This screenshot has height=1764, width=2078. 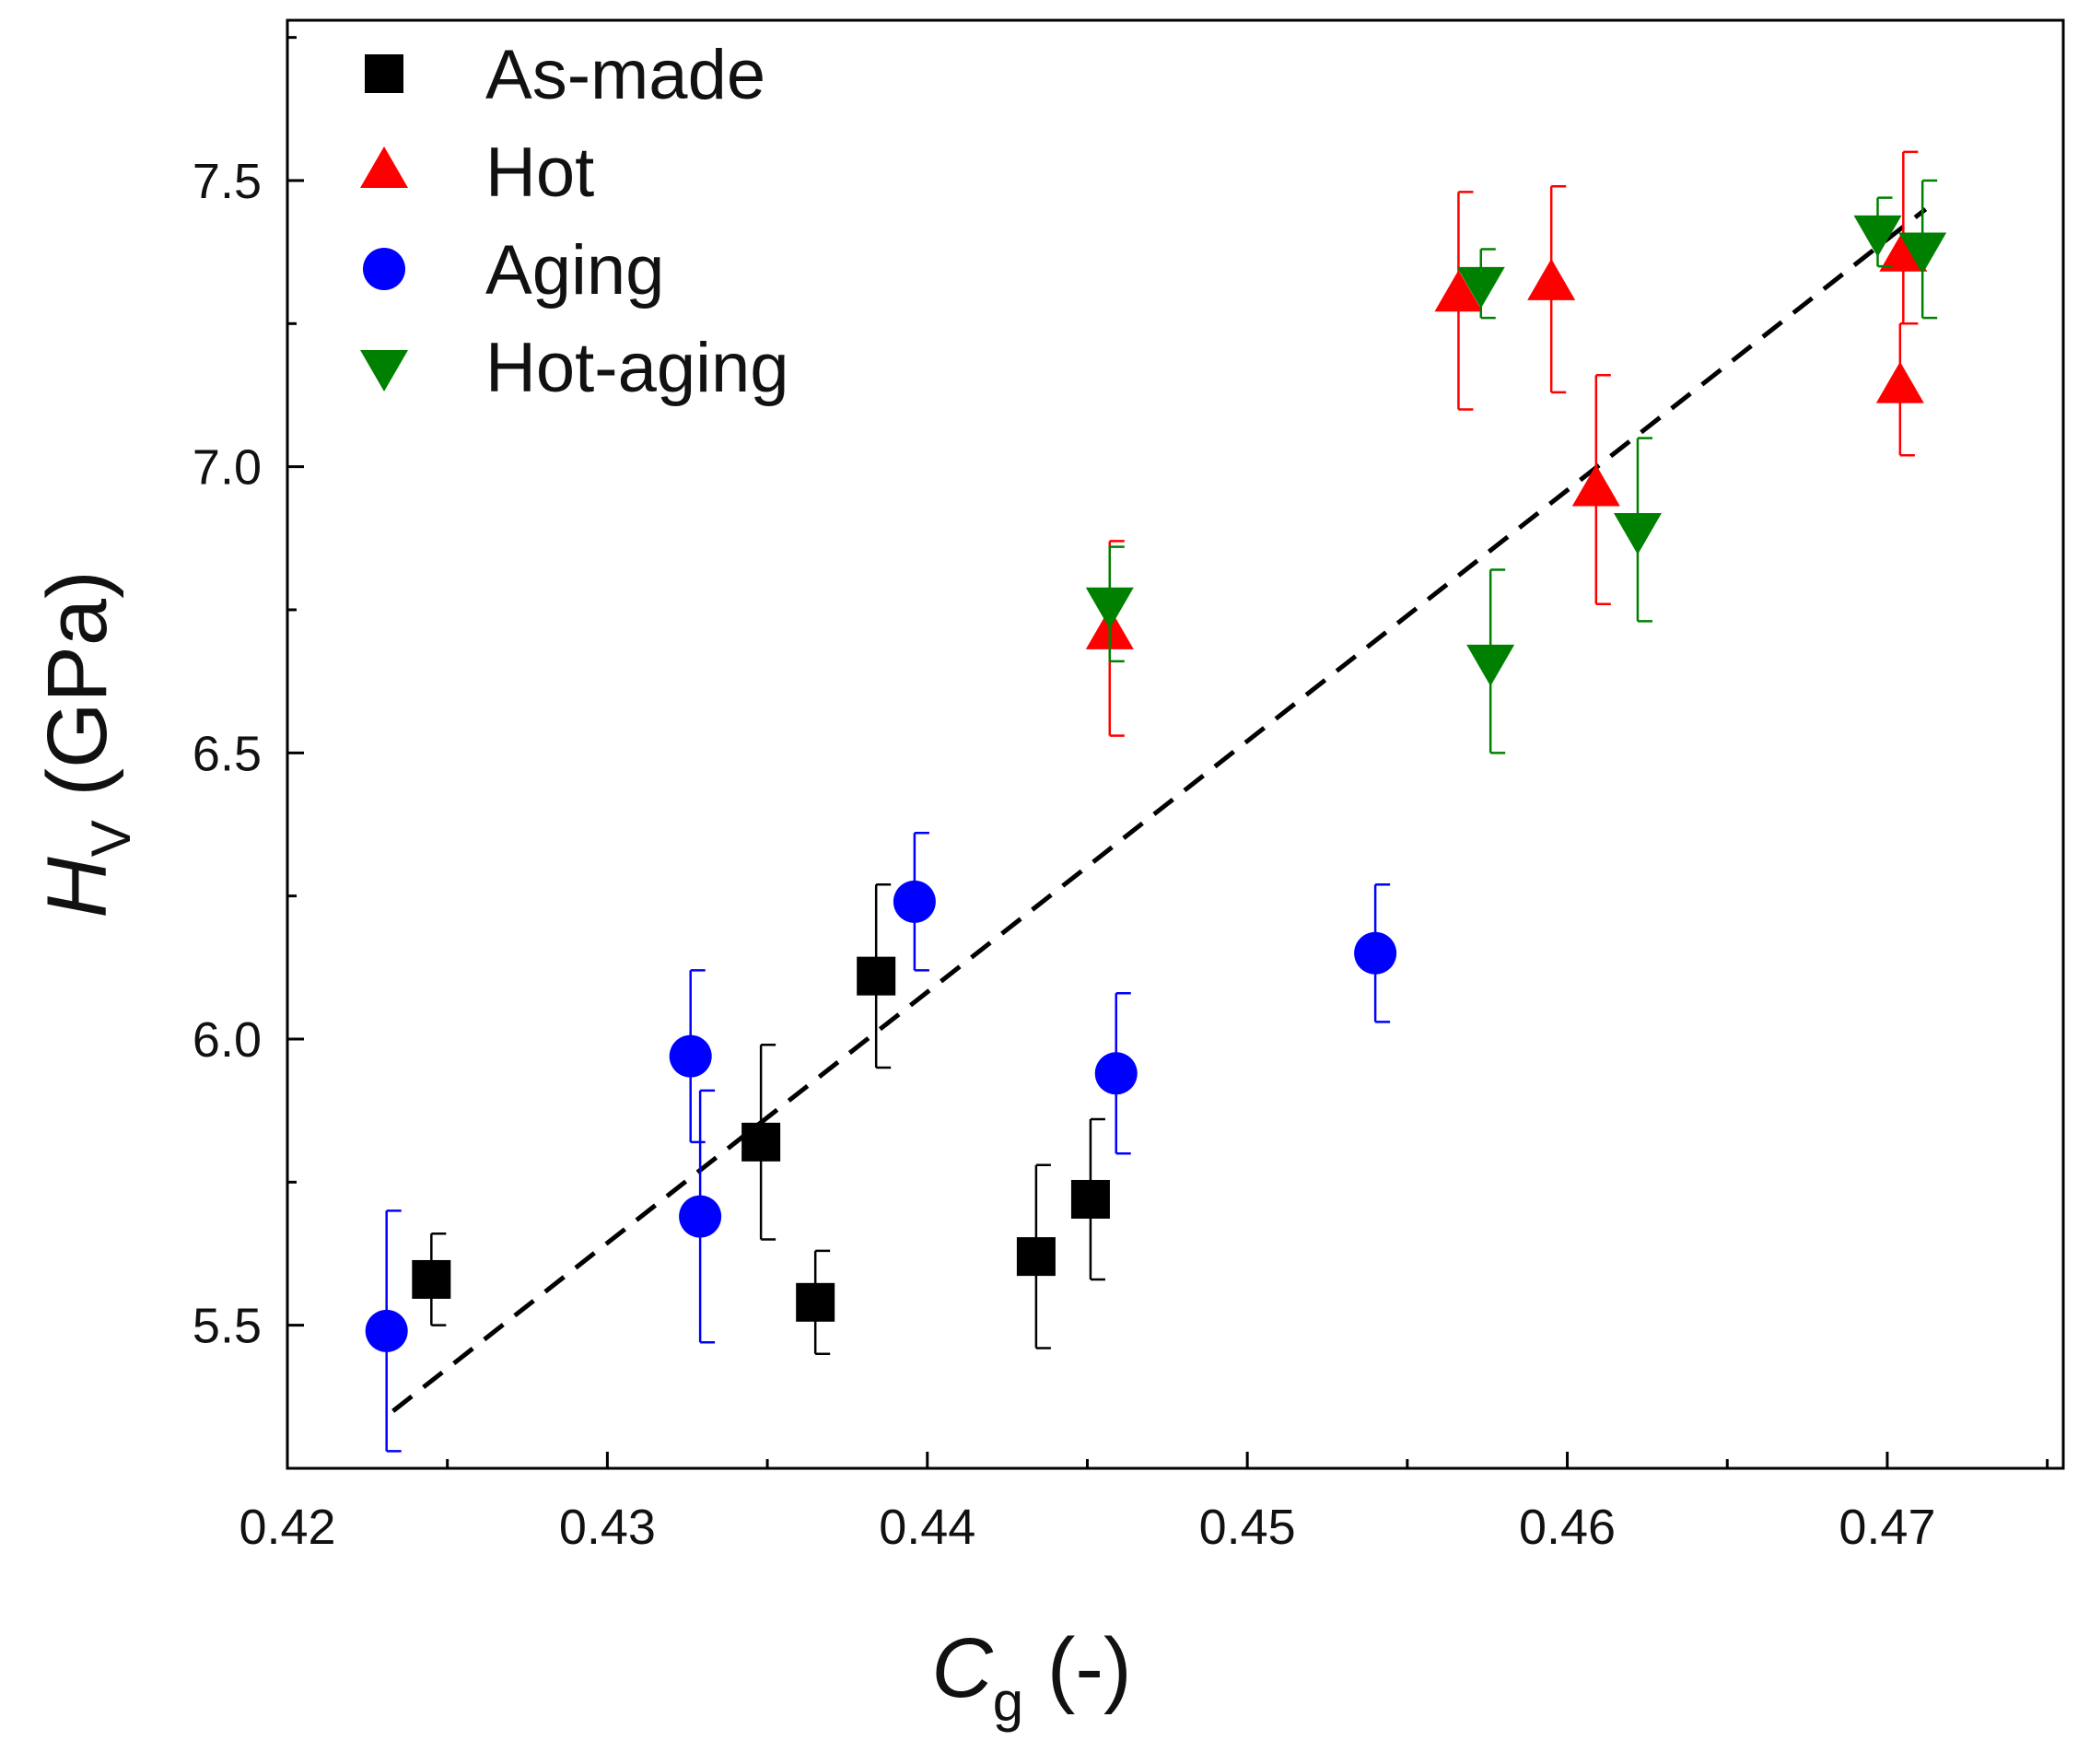 What do you see at coordinates (1887, 1528) in the screenshot?
I see `x-tick-label: 0.47` at bounding box center [1887, 1528].